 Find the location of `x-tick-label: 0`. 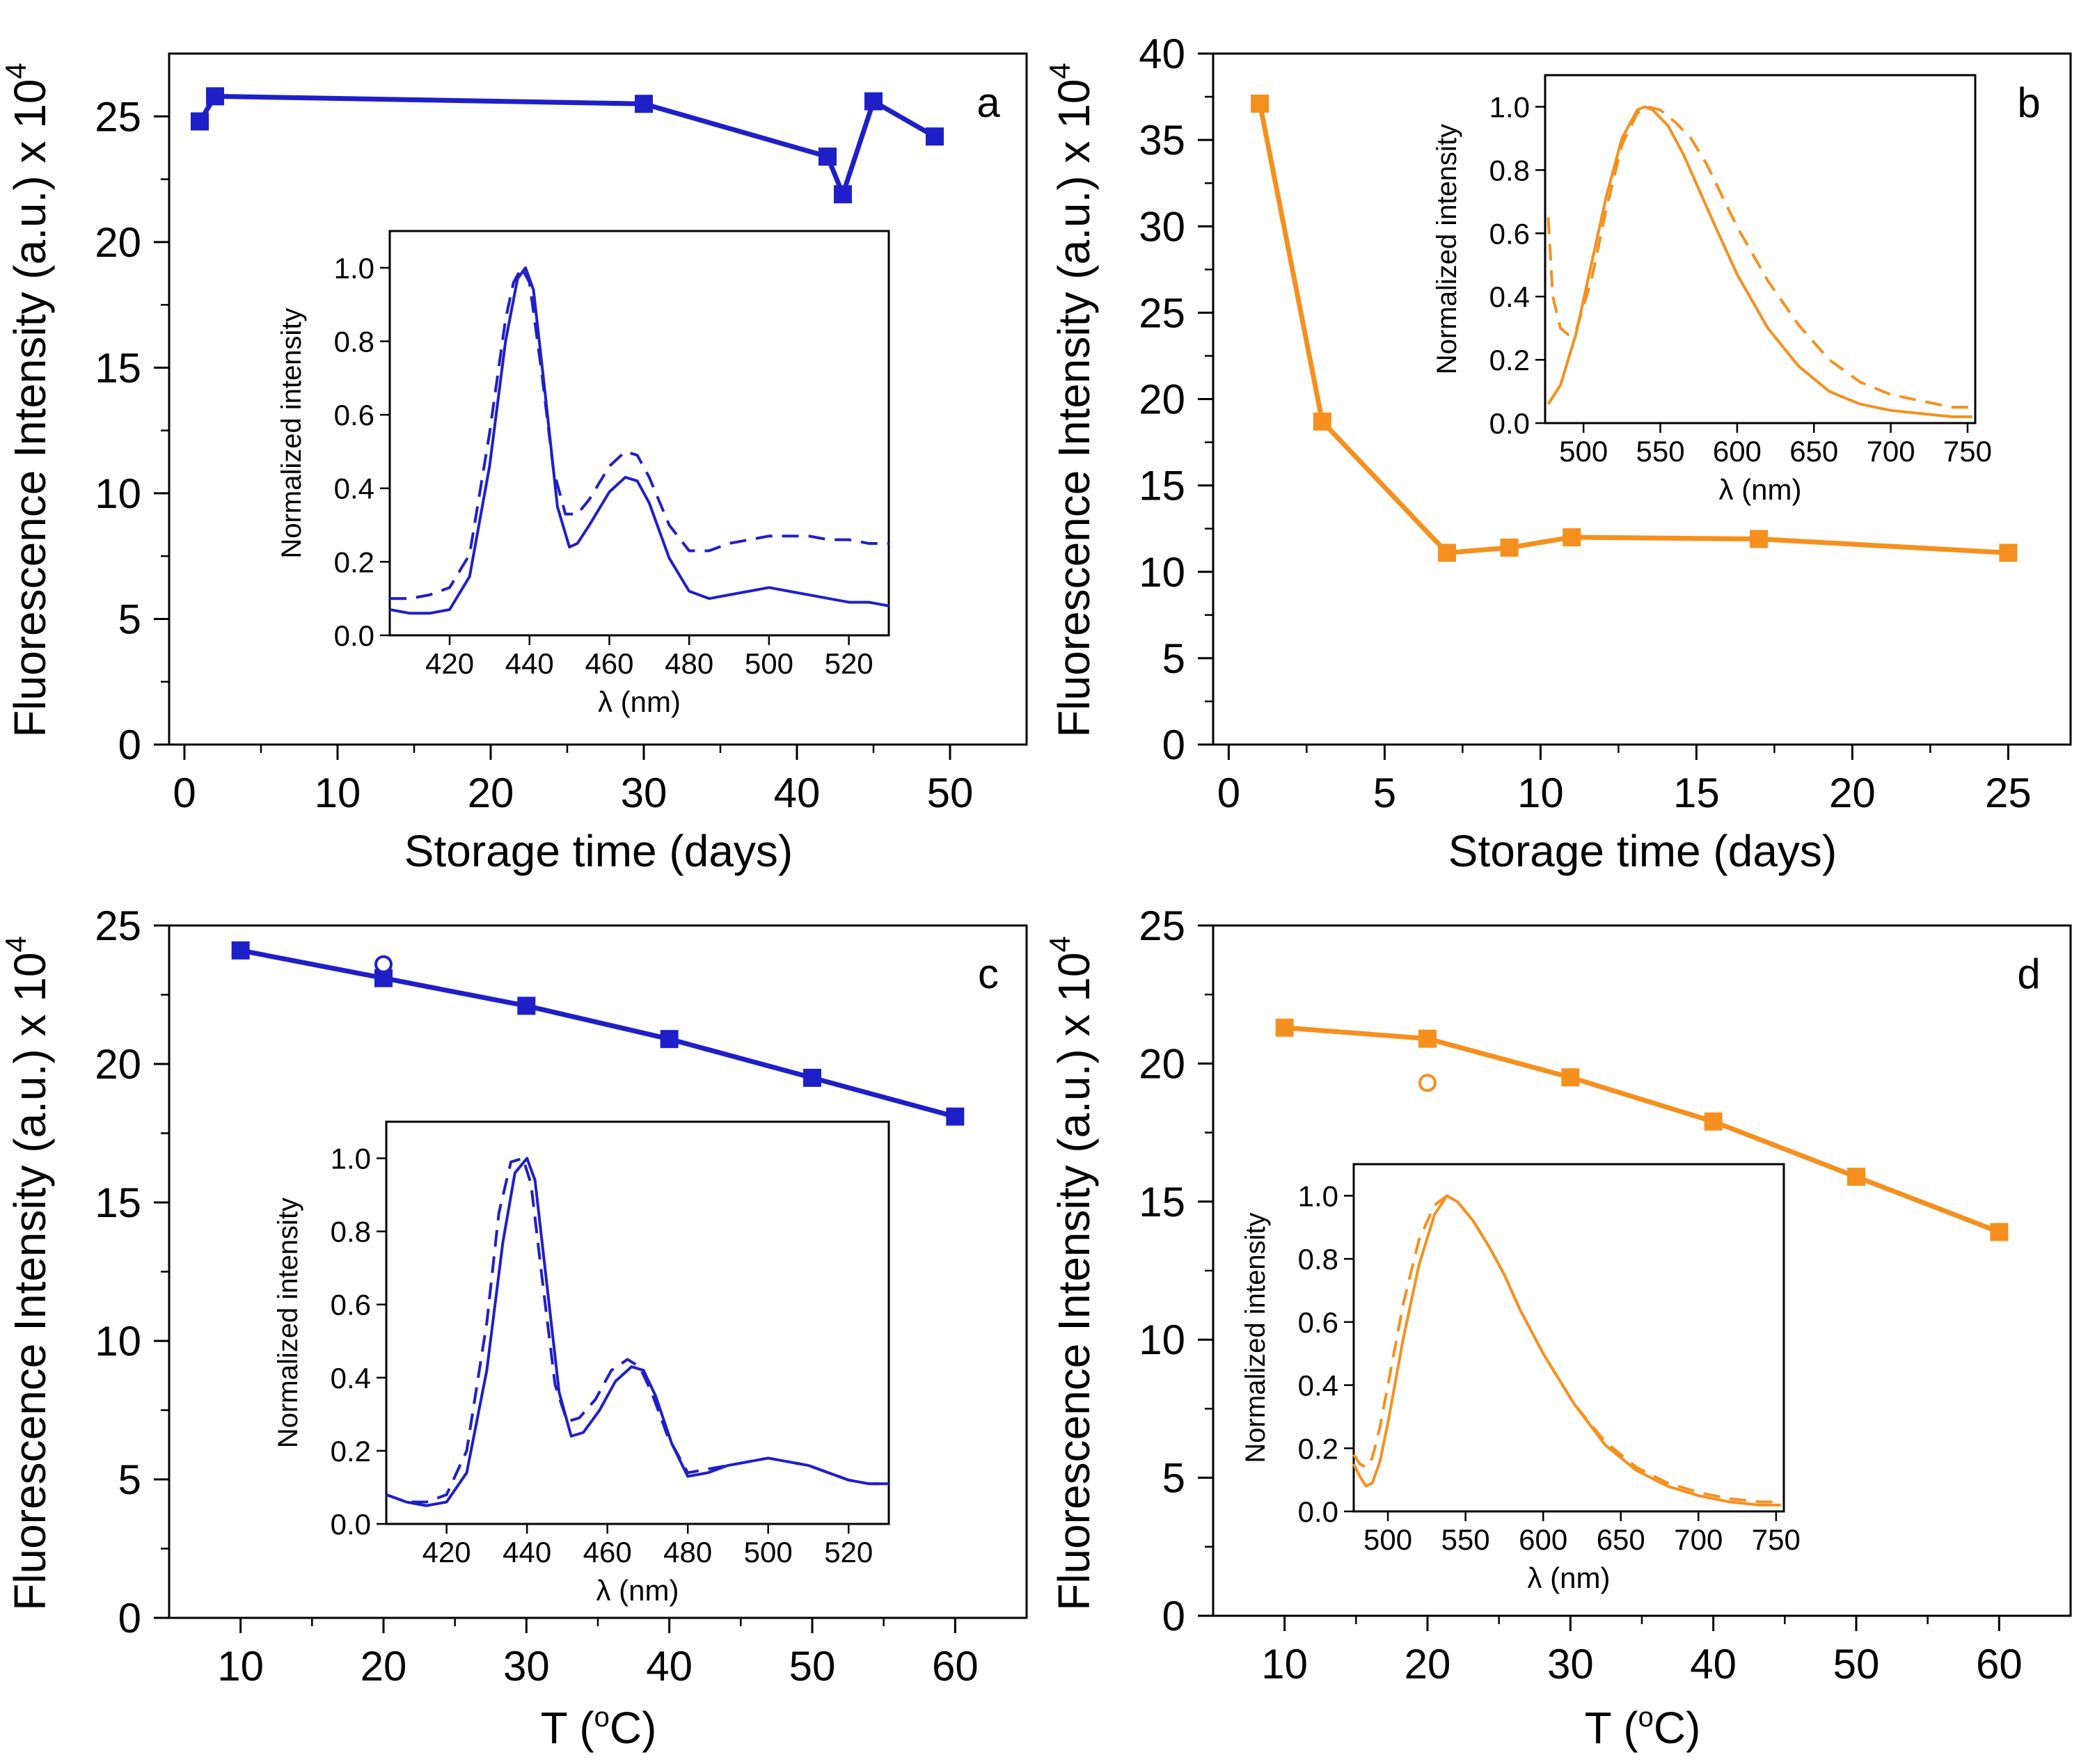

x-tick-label: 0 is located at coordinates (184, 793).